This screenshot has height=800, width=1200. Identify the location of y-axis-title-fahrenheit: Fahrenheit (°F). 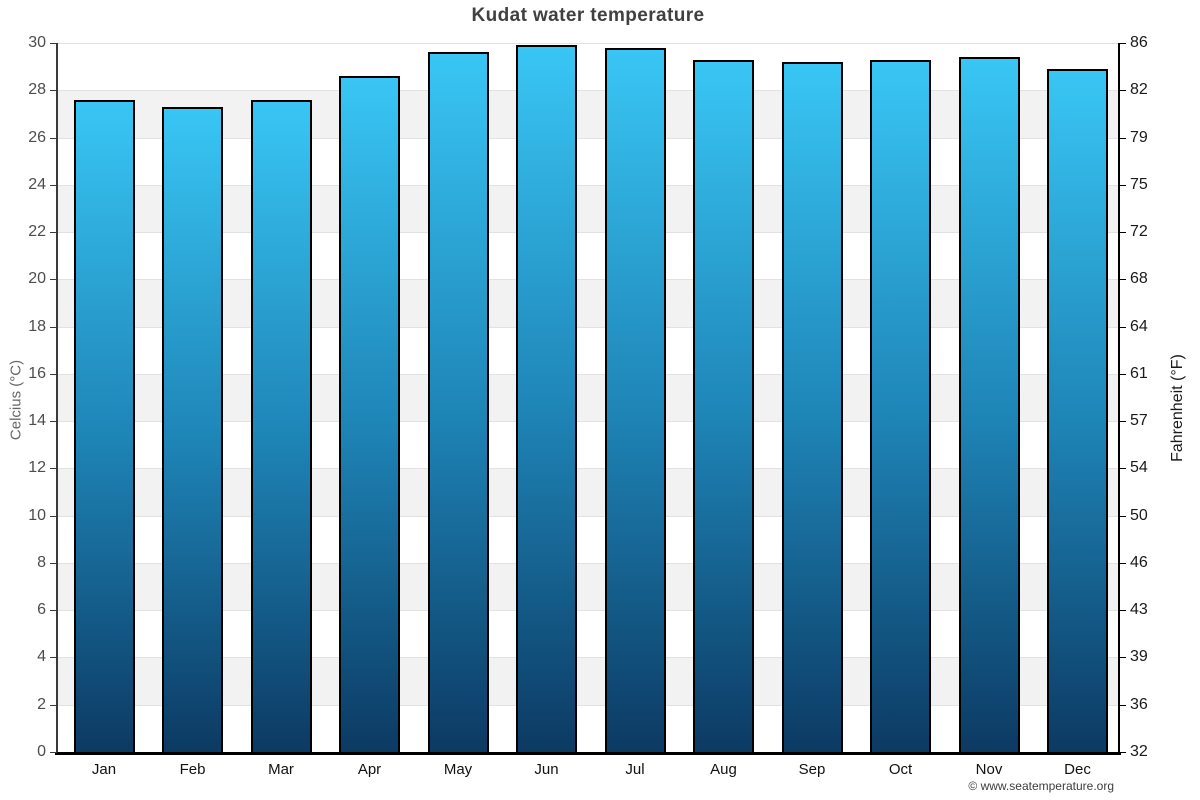
(1177, 408).